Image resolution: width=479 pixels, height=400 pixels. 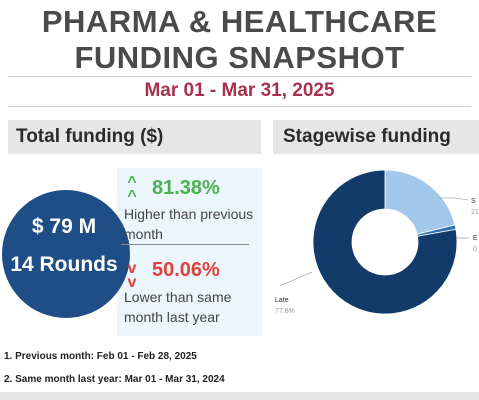 I want to click on leader-line-late, so click(x=296, y=279).